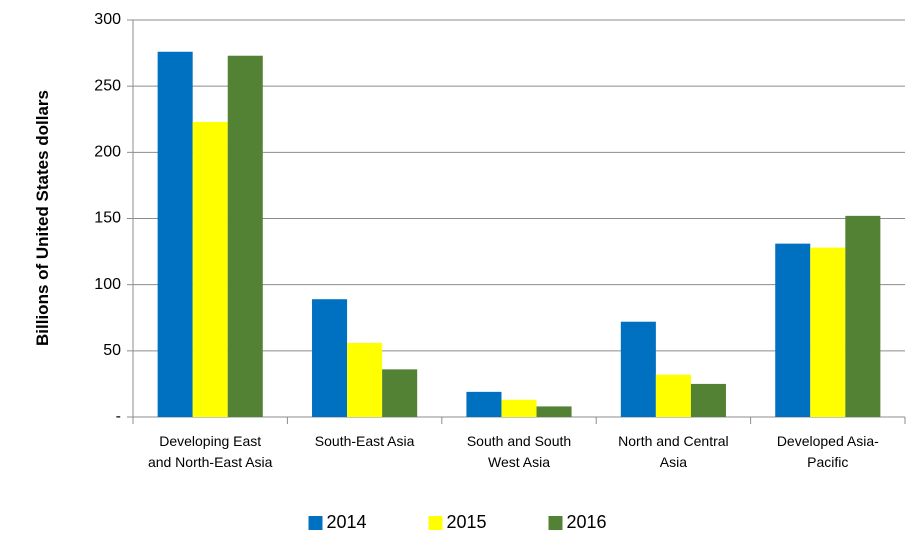 The width and height of the screenshot is (917, 538). What do you see at coordinates (107, 284) in the screenshot?
I see `y-tick-label: 100` at bounding box center [107, 284].